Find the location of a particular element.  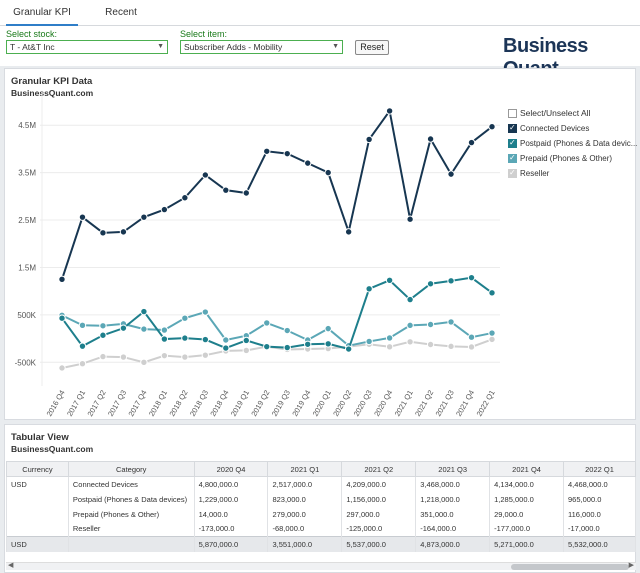

table-cell: 4,468,000.0 is located at coordinates (599, 484).